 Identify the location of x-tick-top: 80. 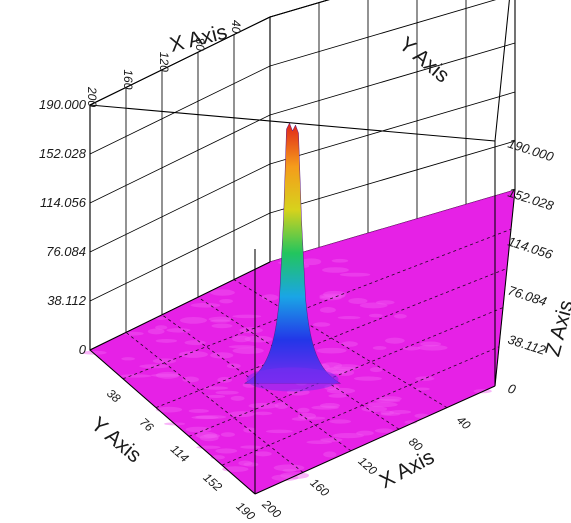
(200, 45).